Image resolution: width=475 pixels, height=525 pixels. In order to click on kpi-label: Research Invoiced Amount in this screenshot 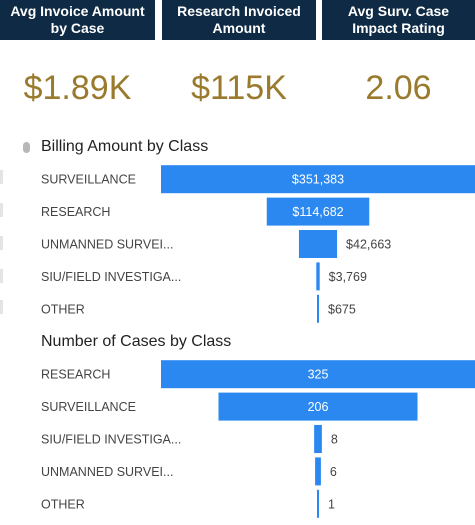, I will do `click(239, 19)`.